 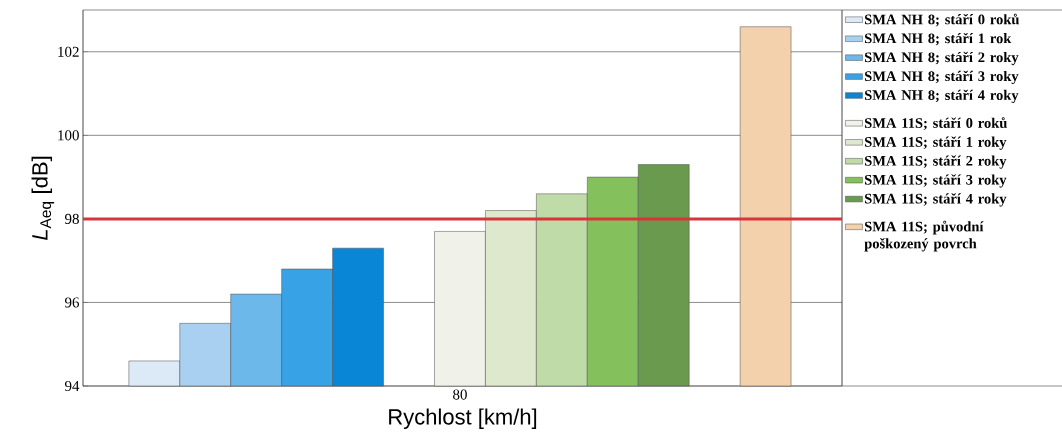 What do you see at coordinates (942, 20) in the screenshot?
I see `legend-label: SMA NH 8; stáří 0 roků` at bounding box center [942, 20].